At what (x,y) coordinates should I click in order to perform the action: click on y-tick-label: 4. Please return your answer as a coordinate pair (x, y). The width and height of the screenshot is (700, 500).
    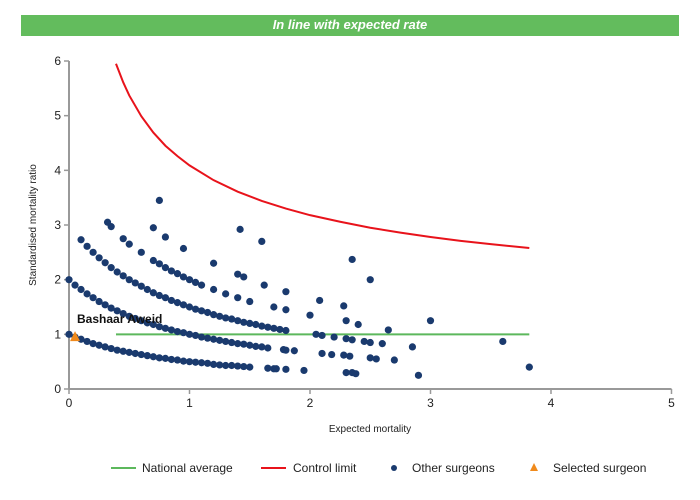
    Looking at the image, I should click on (57, 170).